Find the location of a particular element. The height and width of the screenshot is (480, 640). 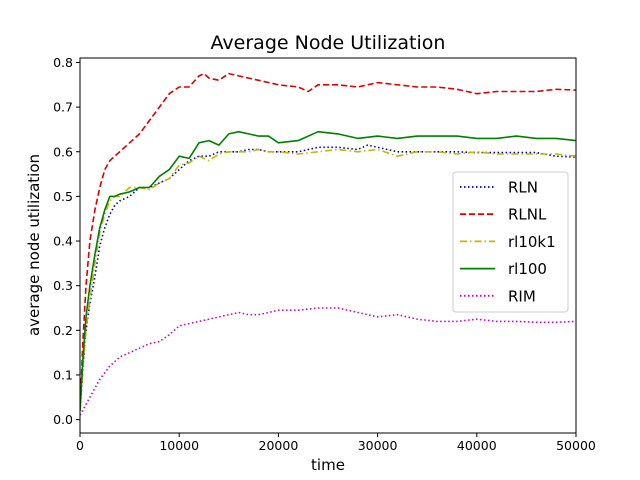

x-tick-label: 30000 is located at coordinates (378, 445).